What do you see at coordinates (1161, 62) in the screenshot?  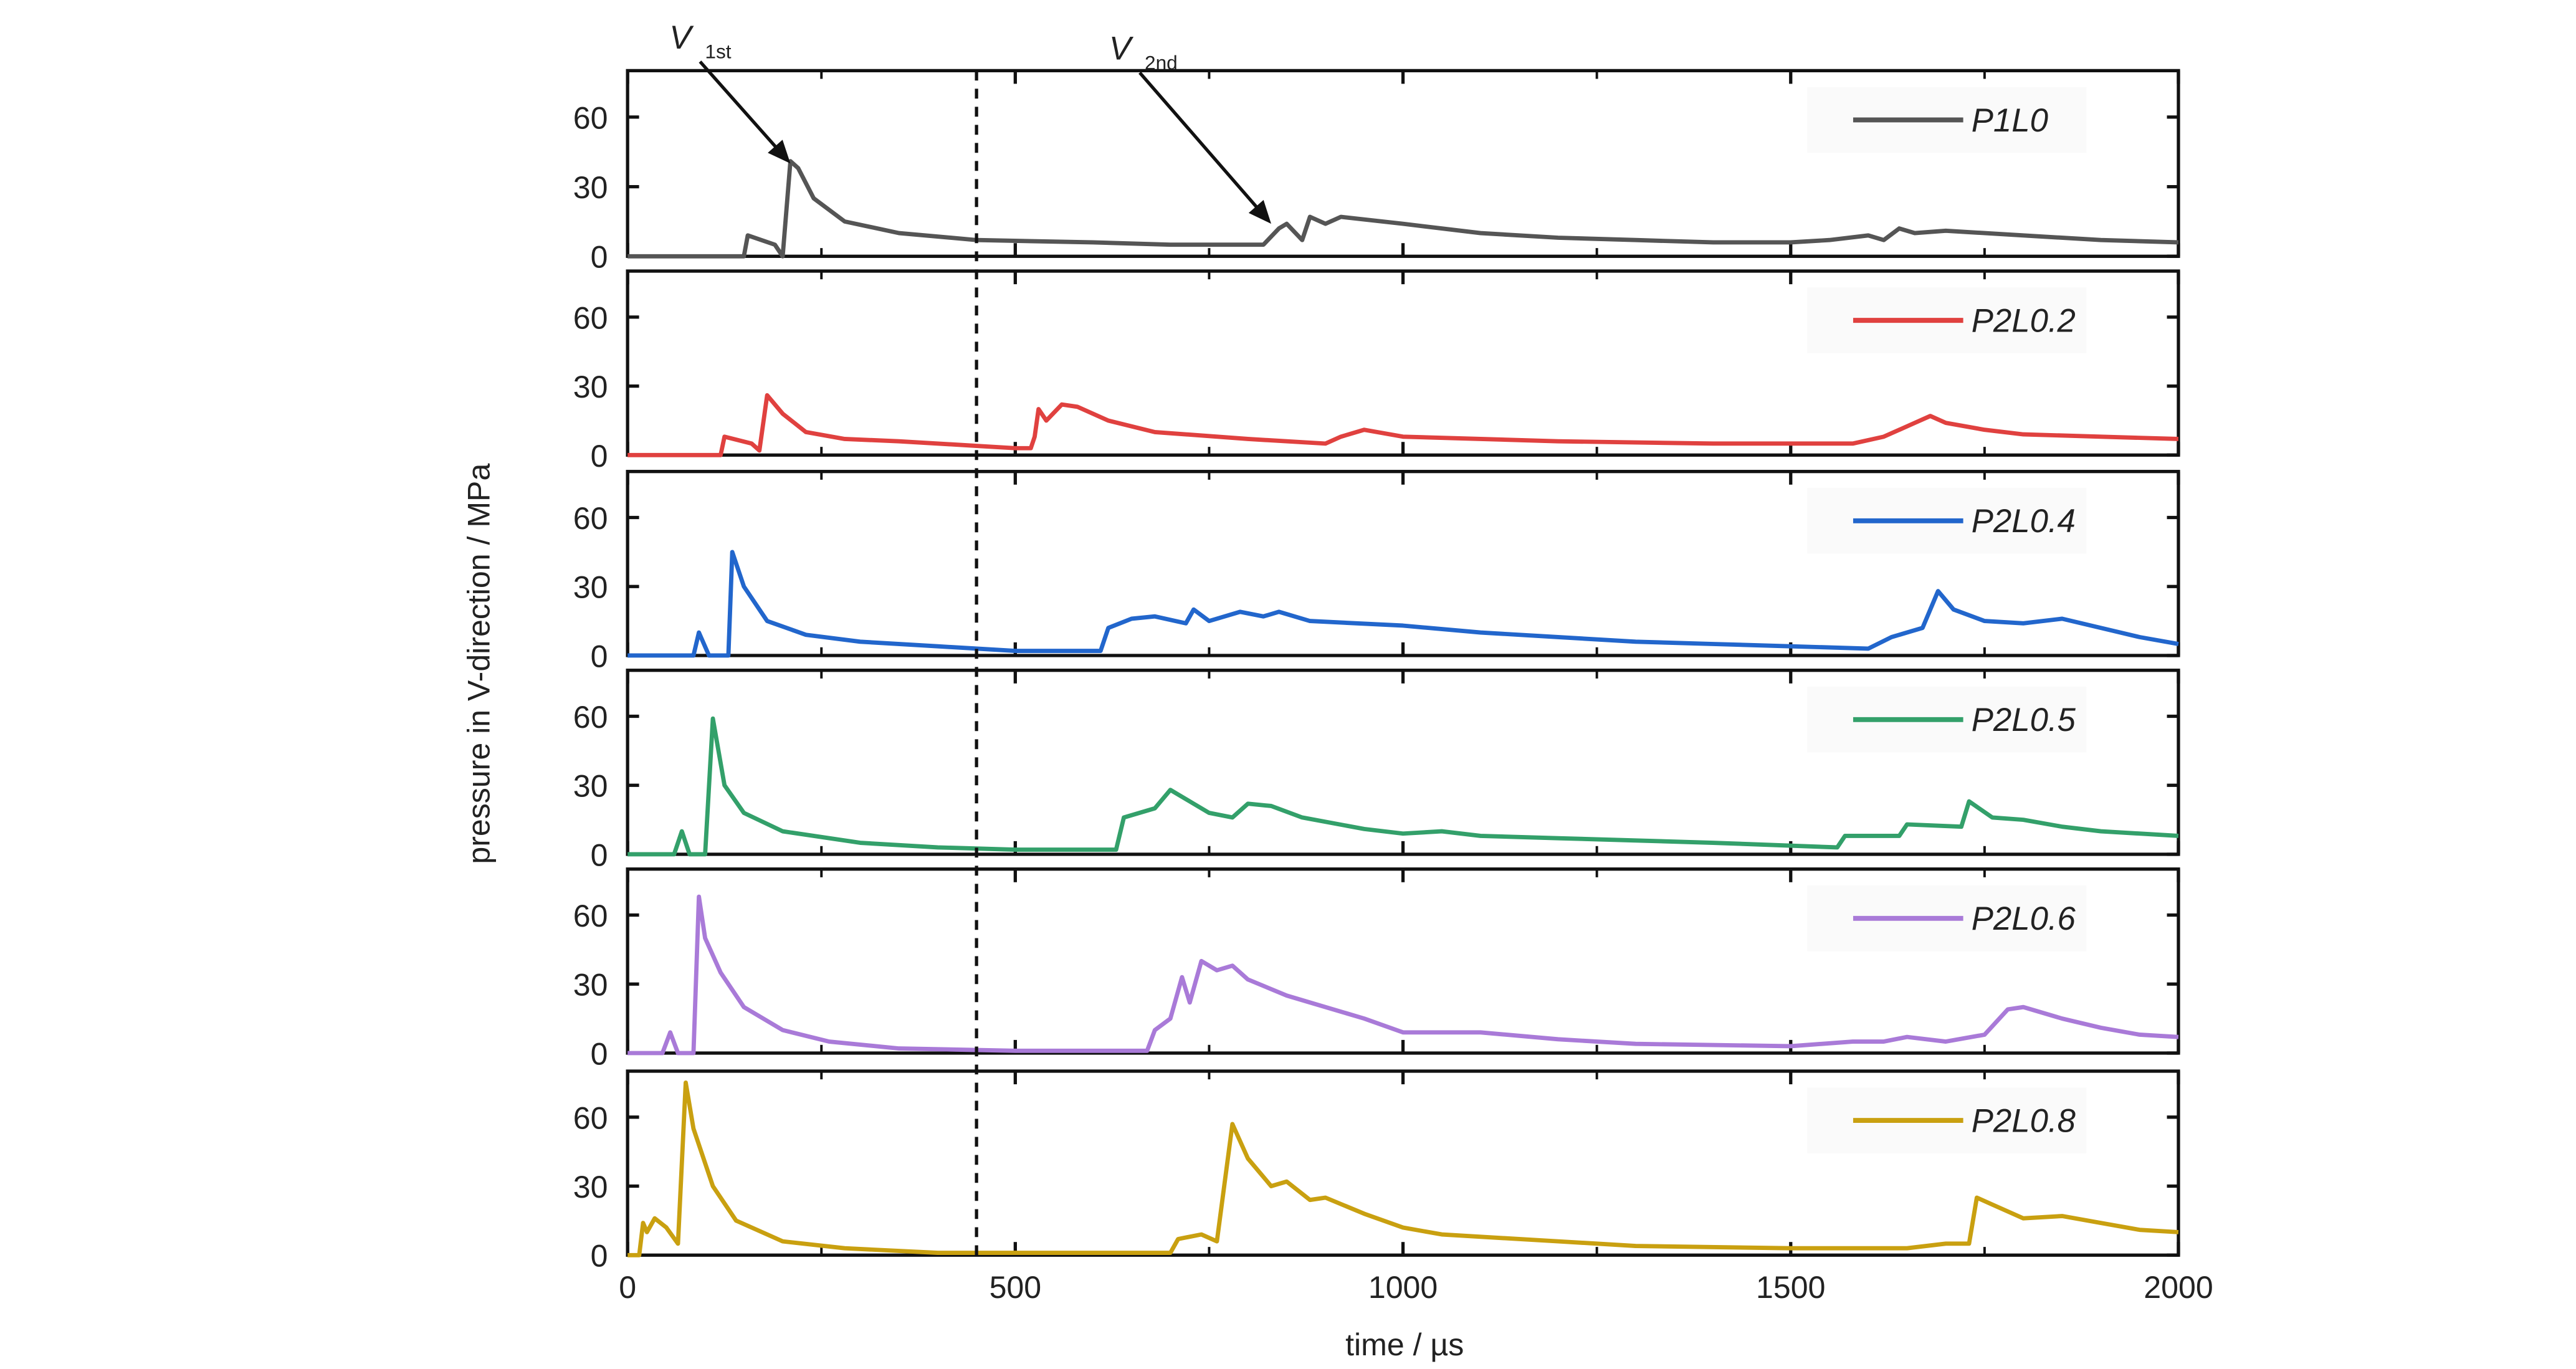 I see `annotation-subscript: 2nd` at bounding box center [1161, 62].